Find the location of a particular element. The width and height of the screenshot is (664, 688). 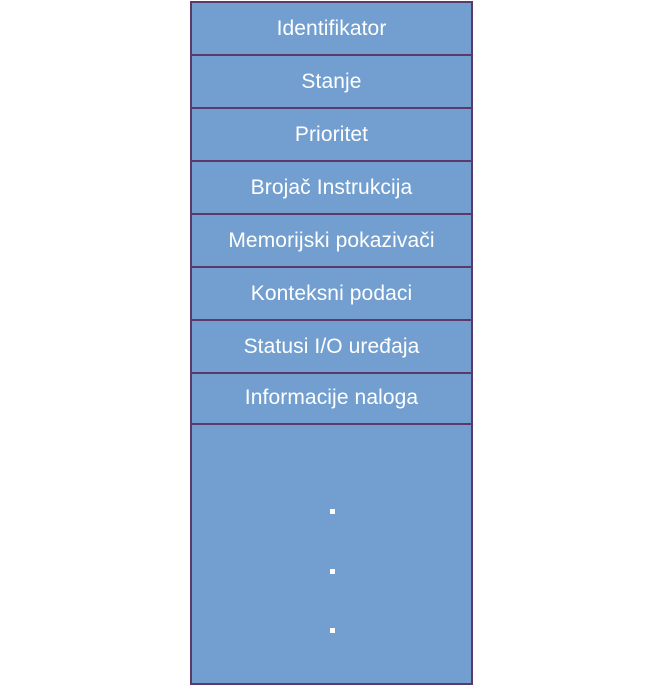

pcb-field-io-status: Statusi I/O uređaja is located at coordinates (331, 347).